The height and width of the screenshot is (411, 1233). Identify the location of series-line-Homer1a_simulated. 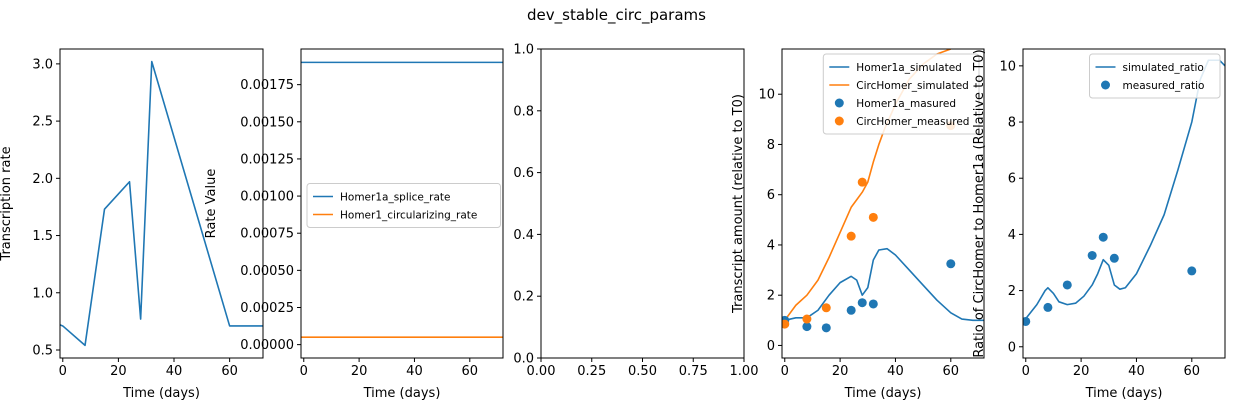
(884, 284).